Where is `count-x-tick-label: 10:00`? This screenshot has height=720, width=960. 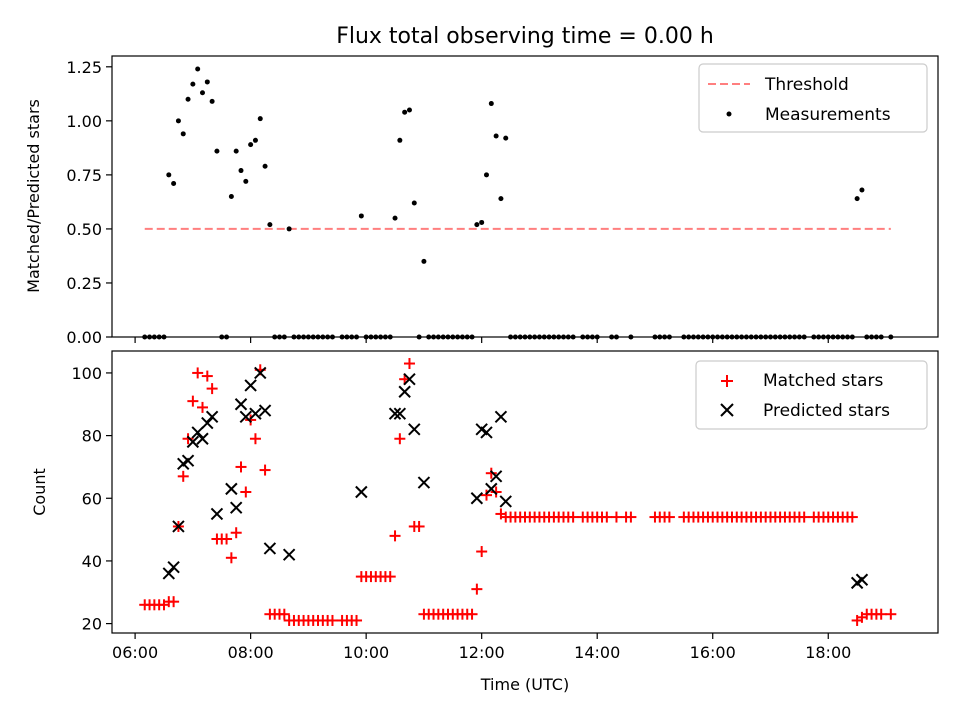 count-x-tick-label: 10:00 is located at coordinates (366, 652).